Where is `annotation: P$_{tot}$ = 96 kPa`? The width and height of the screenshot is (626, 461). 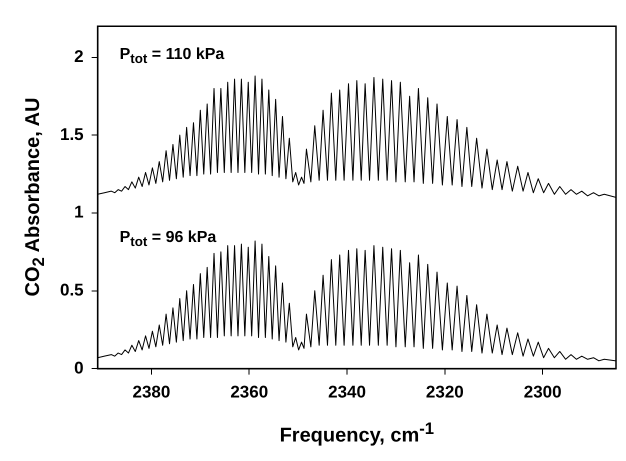 annotation: P$_{tot}$ = 96 kPa is located at coordinates (168, 239).